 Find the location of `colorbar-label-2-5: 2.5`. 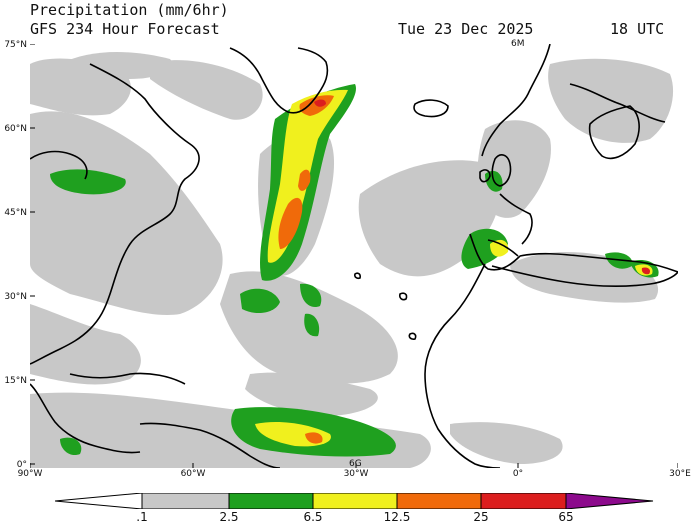

colorbar-label-2-5: 2.5 is located at coordinates (229, 517).